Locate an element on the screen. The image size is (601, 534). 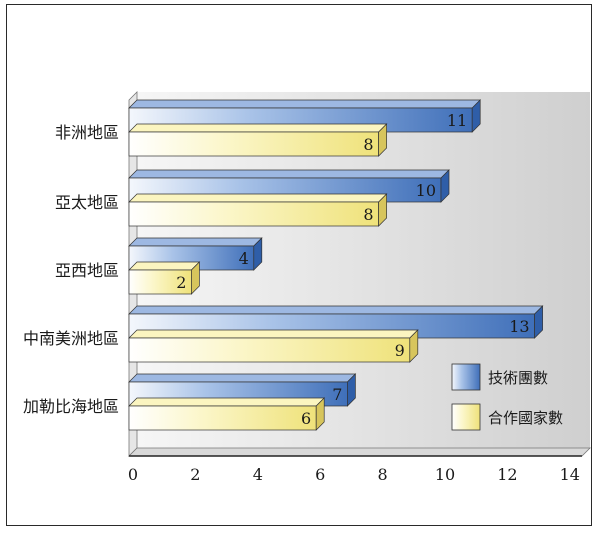
bar-value-label: 9 is located at coordinates (400, 350).